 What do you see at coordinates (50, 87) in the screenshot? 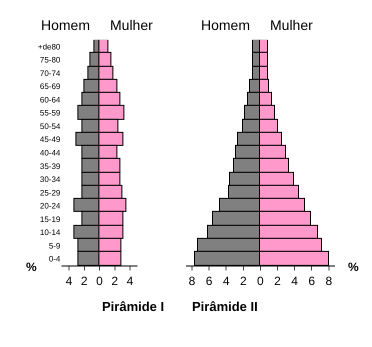
I see `y-tick-label: 65-69` at bounding box center [50, 87].